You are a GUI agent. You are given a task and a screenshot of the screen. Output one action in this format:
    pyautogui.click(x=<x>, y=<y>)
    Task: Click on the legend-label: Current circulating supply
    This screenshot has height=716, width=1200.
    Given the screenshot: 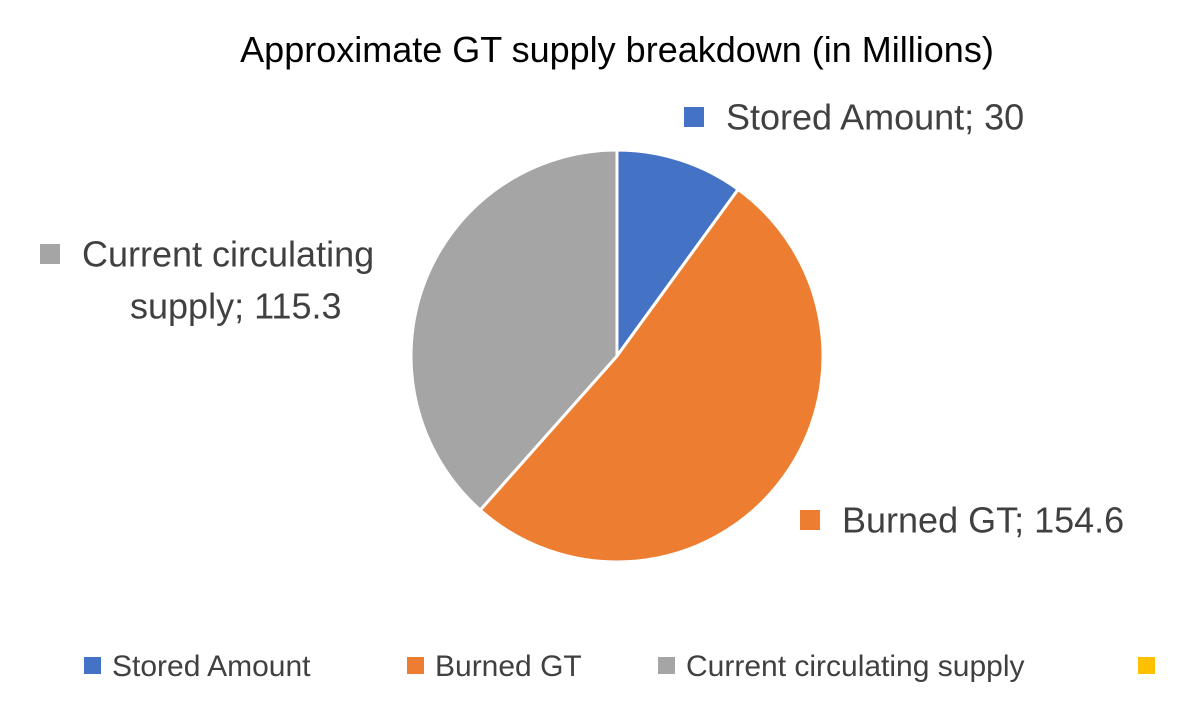 What is the action you would take?
    pyautogui.click(x=855, y=666)
    